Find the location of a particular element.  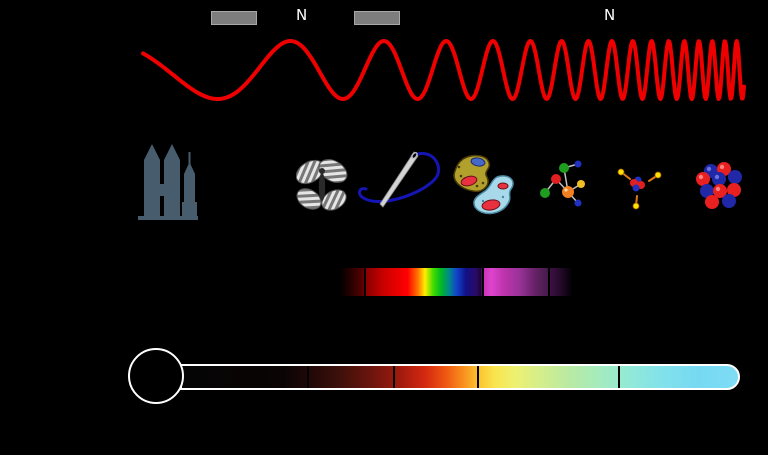

protozoans-icon is located at coordinates (483, 184).